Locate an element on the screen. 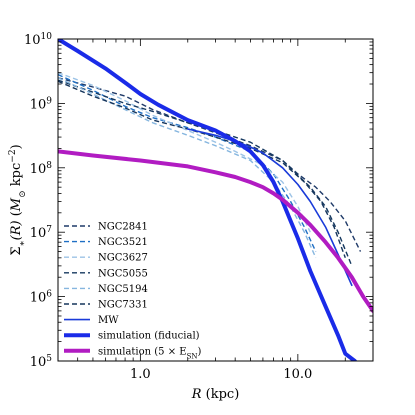  x-axis-label: R (kpc) is located at coordinates (215, 394).